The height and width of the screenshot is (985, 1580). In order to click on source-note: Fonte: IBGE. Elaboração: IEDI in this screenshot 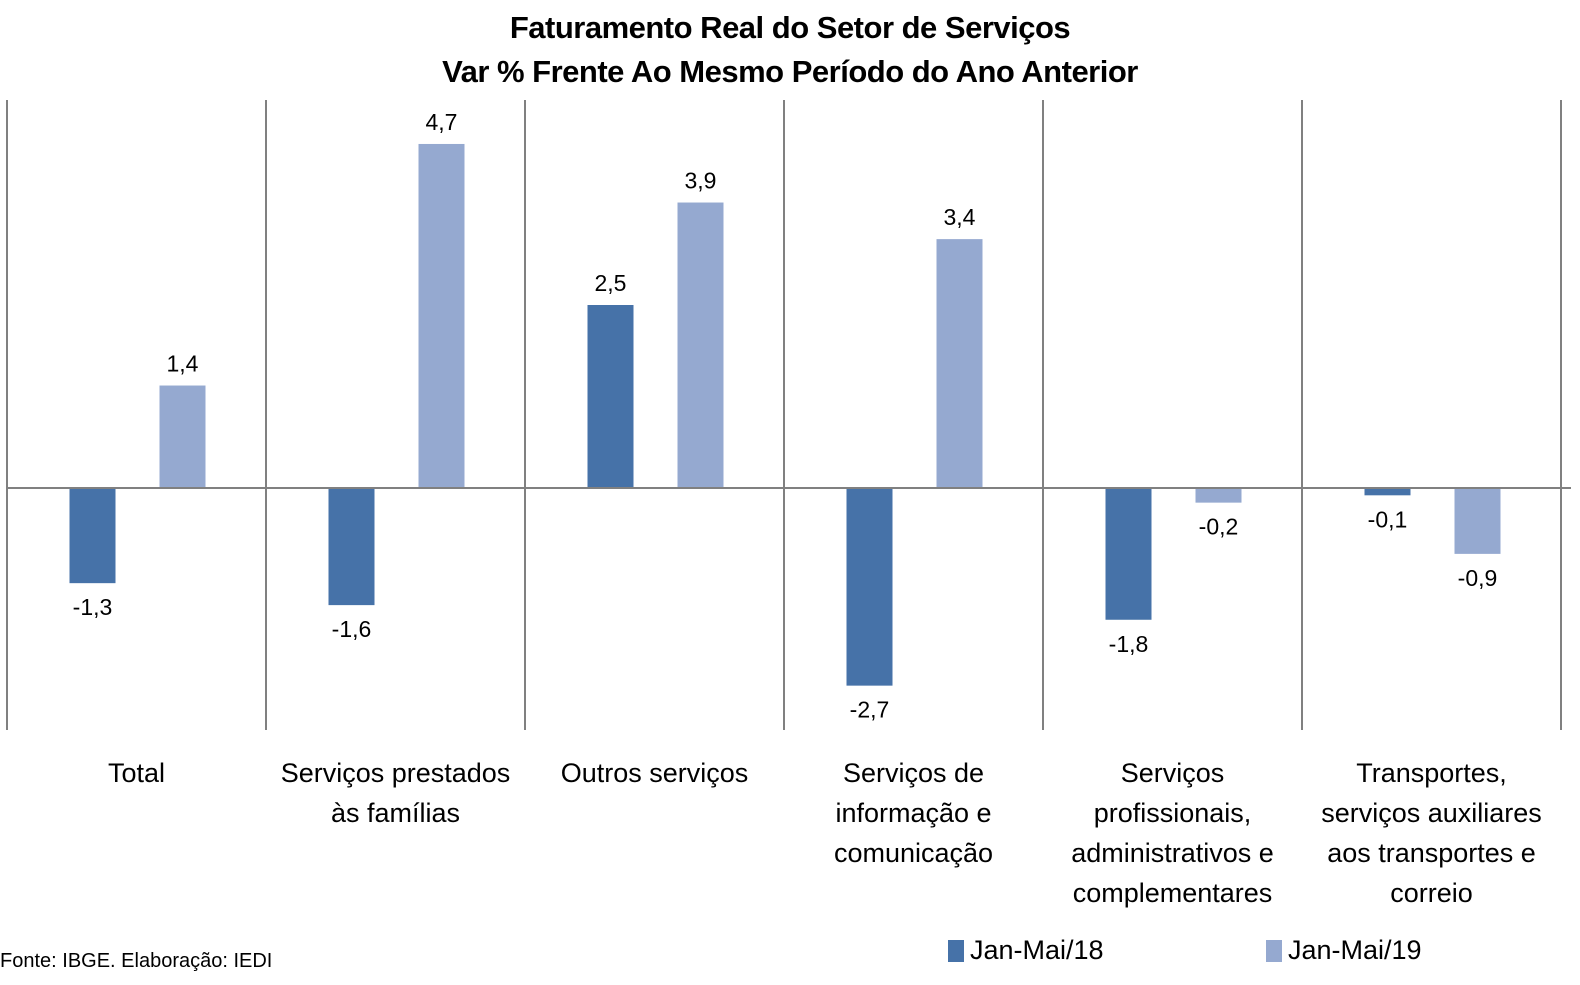, I will do `click(136, 961)`.